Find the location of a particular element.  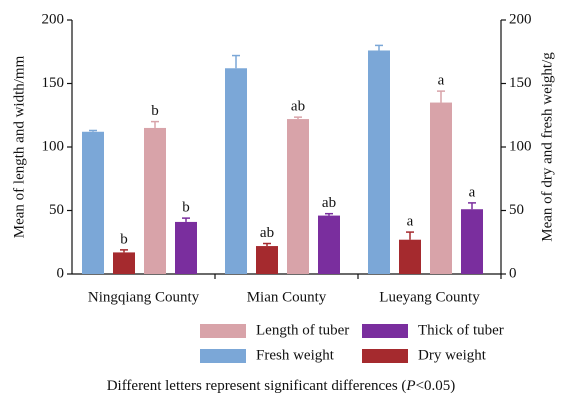

legend-label: Dry weight is located at coordinates (452, 355).